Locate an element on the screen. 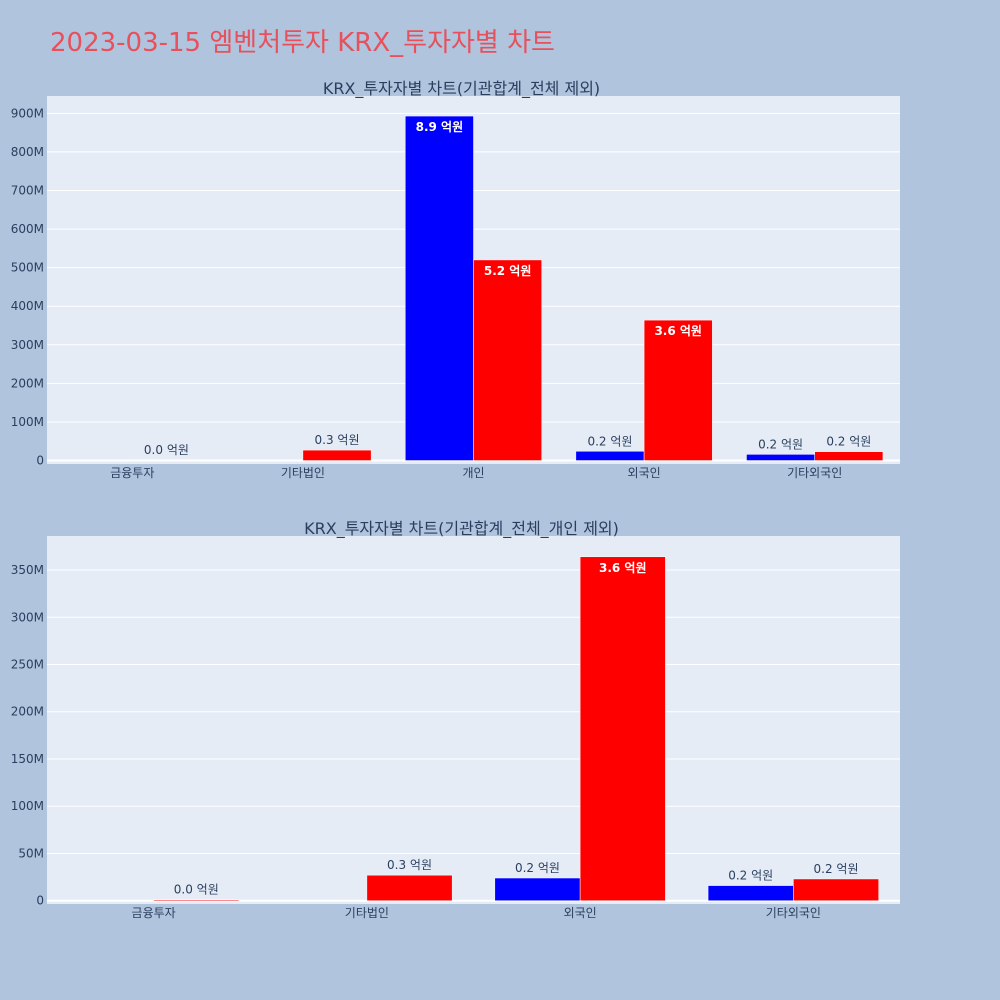 The width and height of the screenshot is (1000, 1000). y-tick-label: 150M is located at coordinates (27, 759).